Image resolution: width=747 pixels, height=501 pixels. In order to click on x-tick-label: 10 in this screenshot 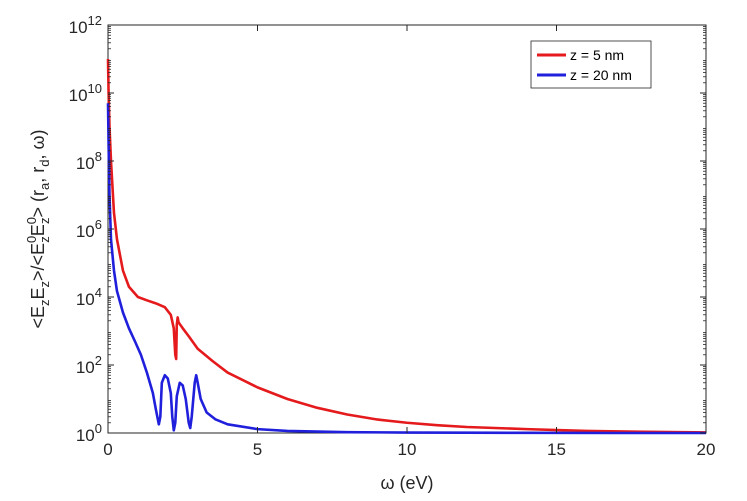, I will do `click(407, 449)`.